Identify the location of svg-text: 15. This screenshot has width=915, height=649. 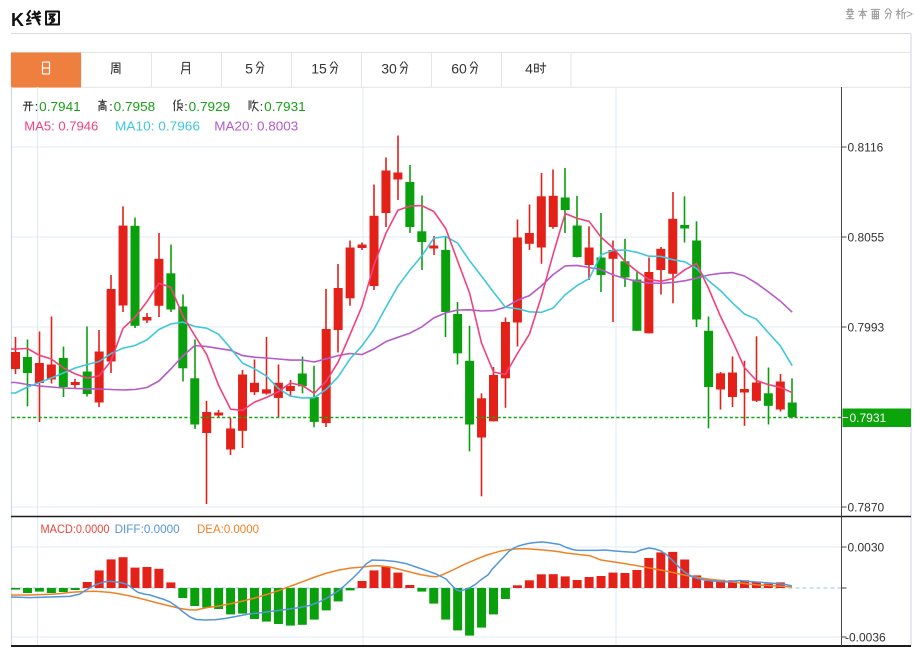
(319, 69).